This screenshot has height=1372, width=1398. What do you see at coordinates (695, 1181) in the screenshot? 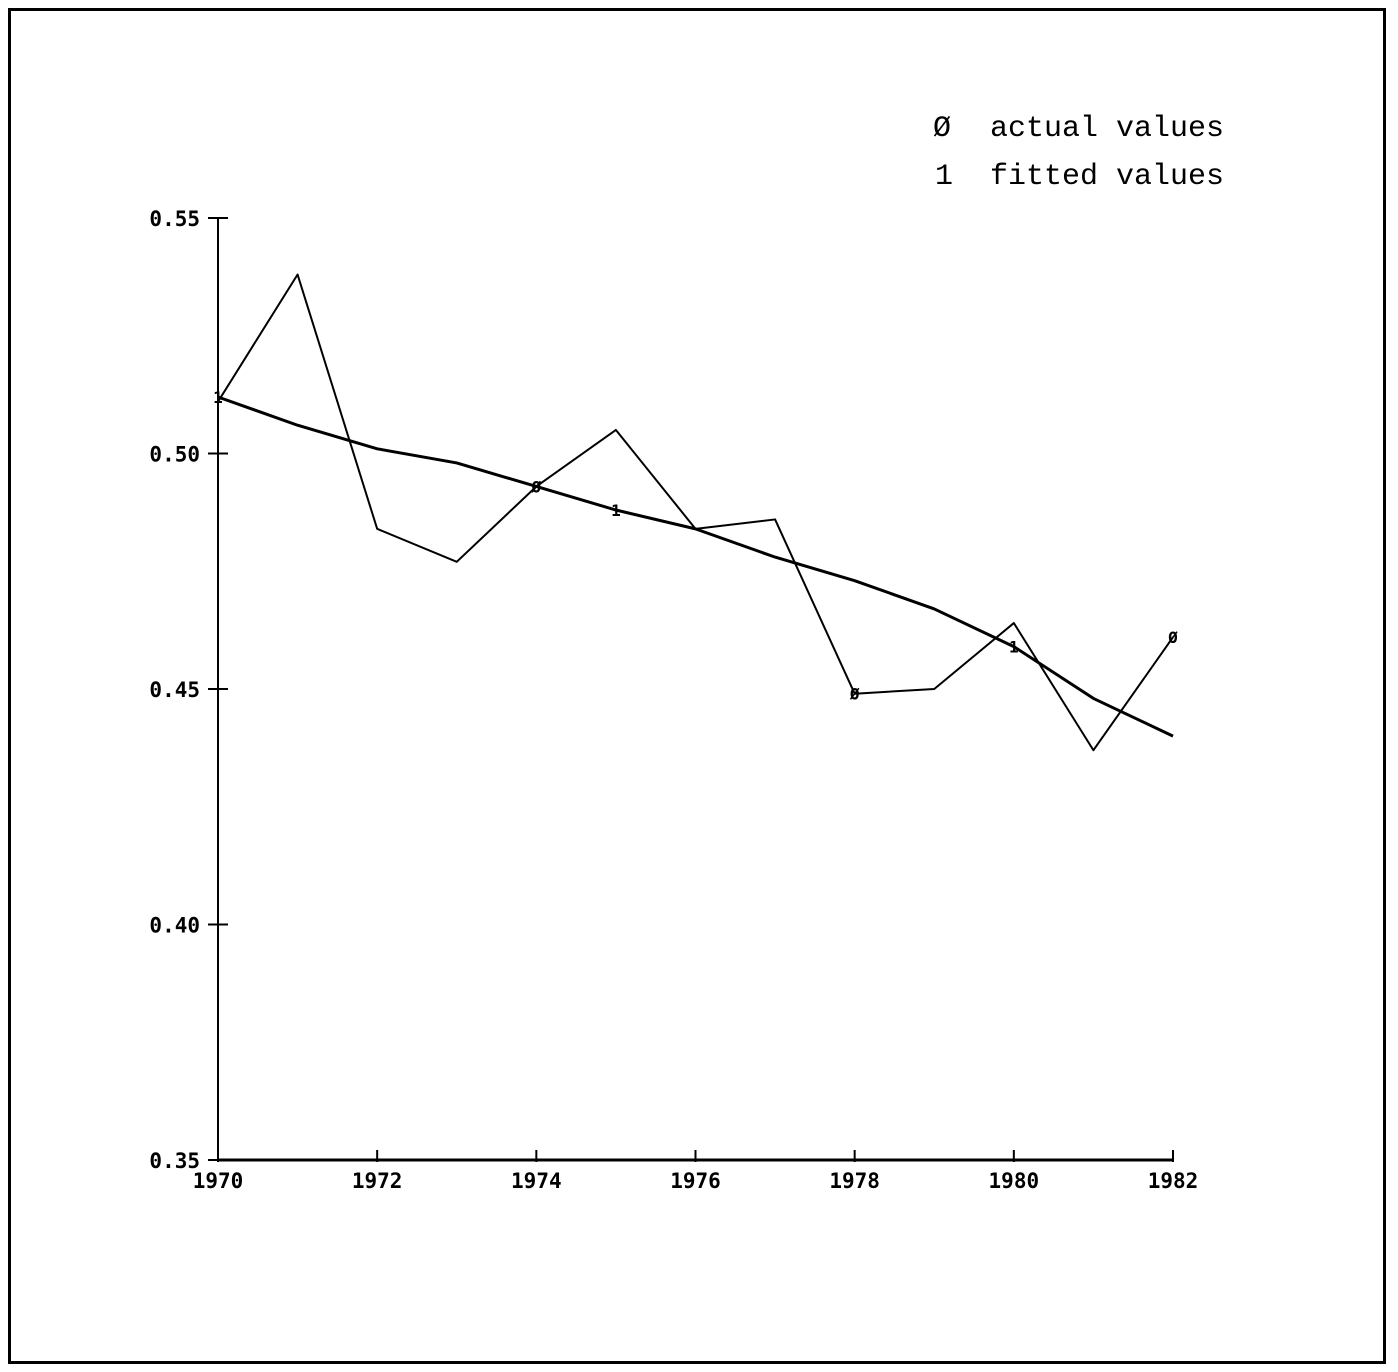
I see `x-tick-label: 1976` at bounding box center [695, 1181].